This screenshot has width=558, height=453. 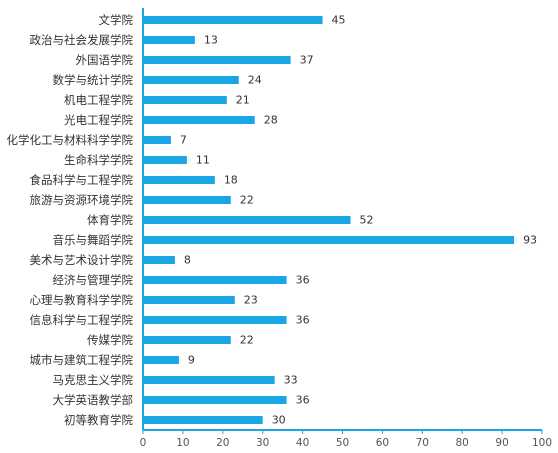 What do you see at coordinates (243, 100) in the screenshot?
I see `data-label: 21` at bounding box center [243, 100].